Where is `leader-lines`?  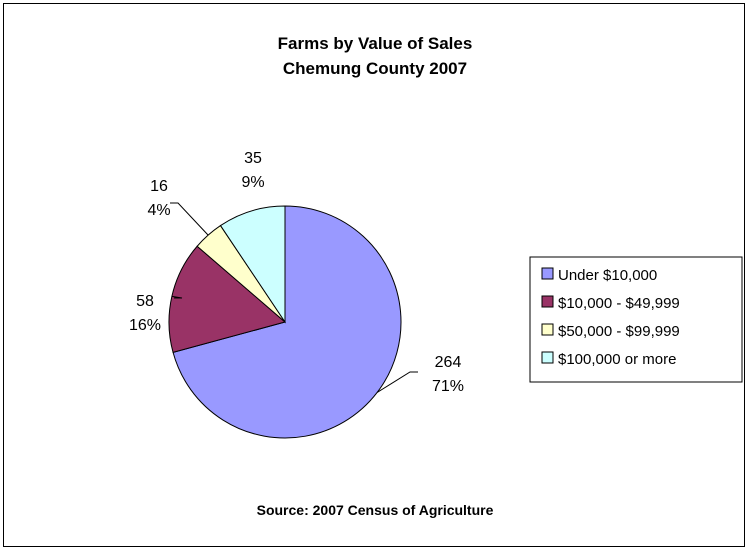 leader-lines is located at coordinates (294, 297).